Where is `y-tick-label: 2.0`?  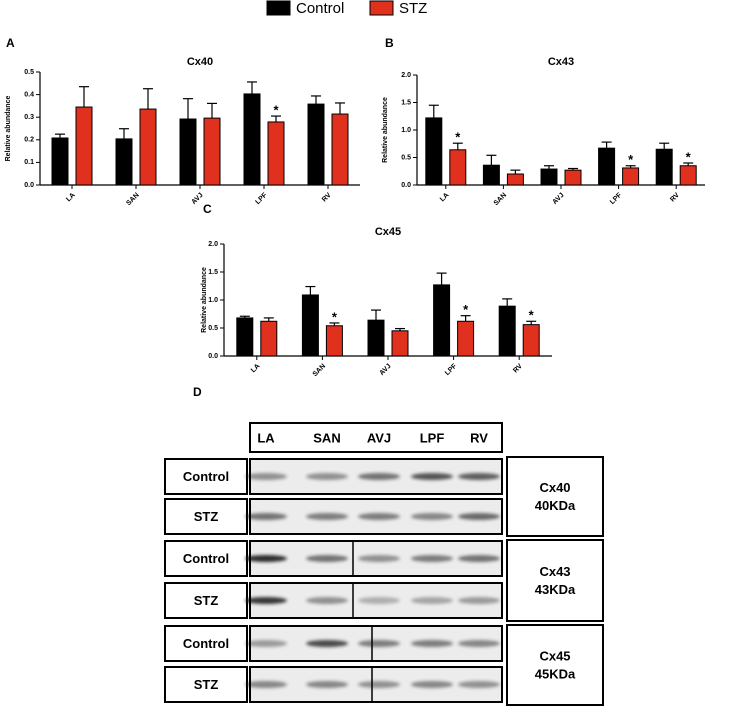 y-tick-label: 2.0 is located at coordinates (213, 244).